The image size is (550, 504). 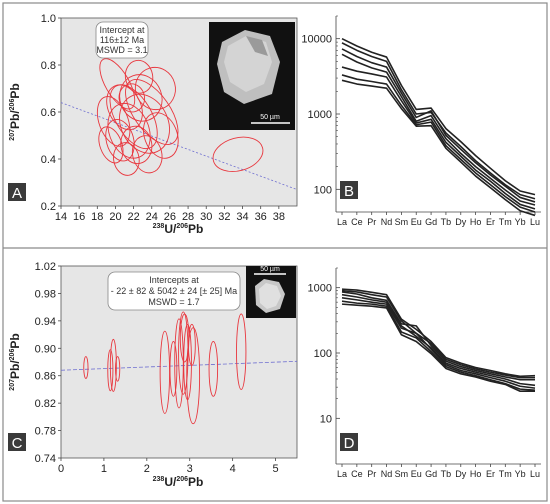 What do you see at coordinates (190, 469) in the screenshot?
I see `x-tick-label: 3` at bounding box center [190, 469].